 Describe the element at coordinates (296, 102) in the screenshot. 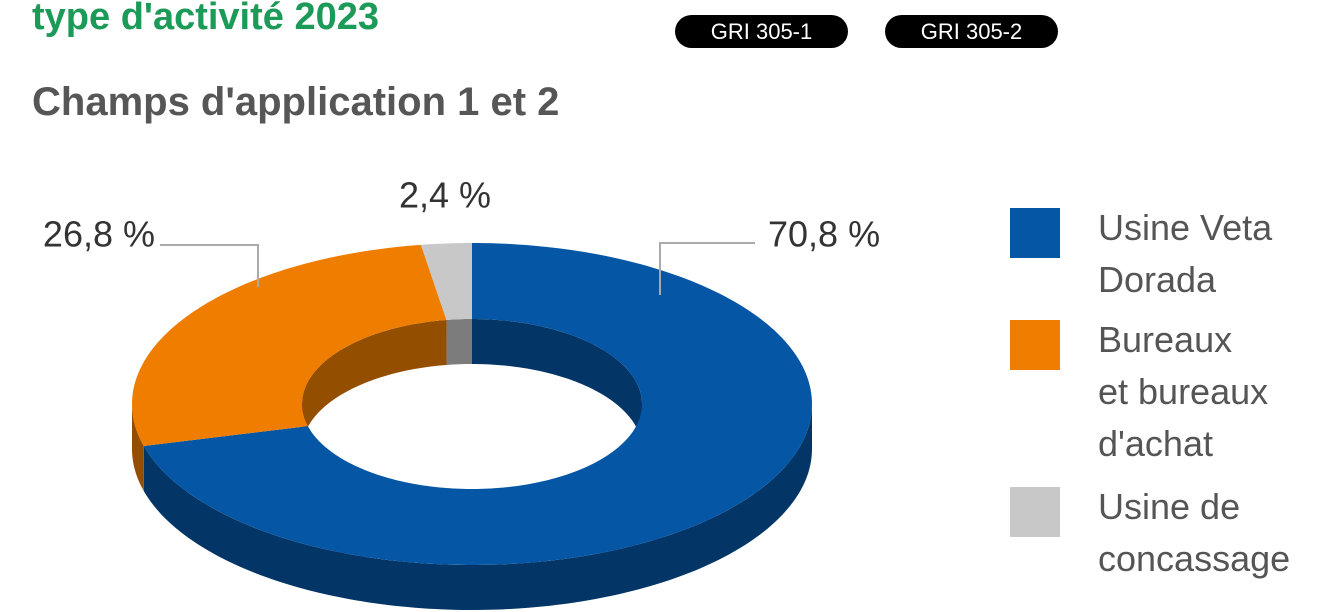

I see `subtitle: Champs d'application 1 et 2` at that location.